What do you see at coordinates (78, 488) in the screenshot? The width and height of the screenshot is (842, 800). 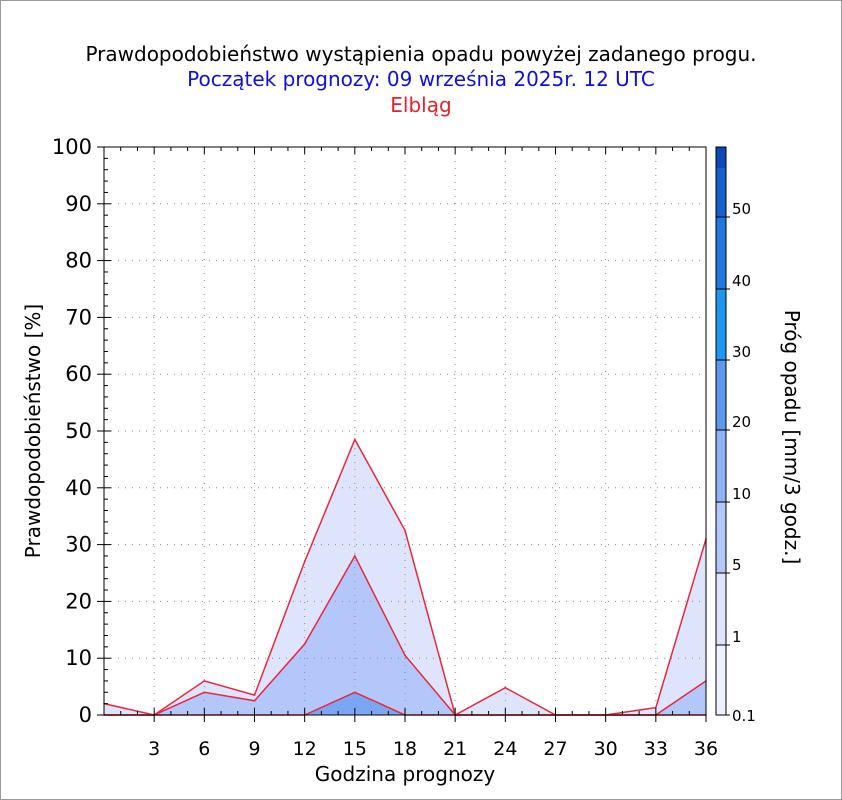 I see `y-tick-label: 40` at bounding box center [78, 488].